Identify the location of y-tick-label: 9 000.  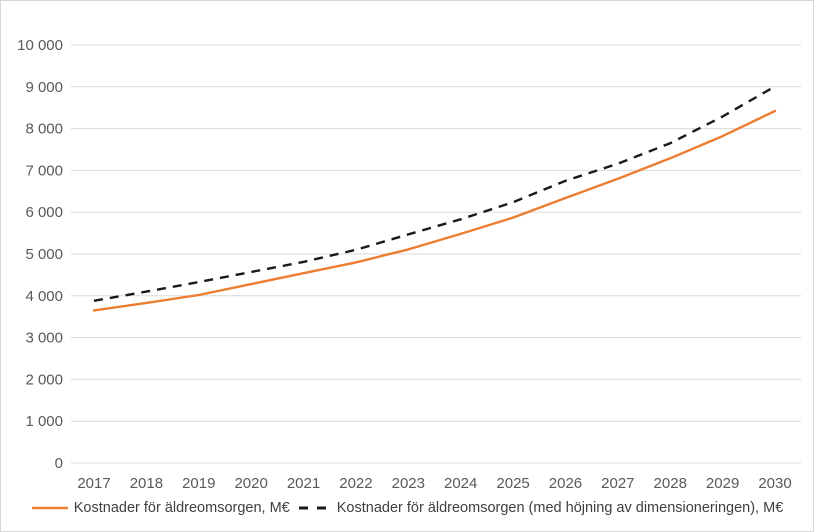
(44, 87).